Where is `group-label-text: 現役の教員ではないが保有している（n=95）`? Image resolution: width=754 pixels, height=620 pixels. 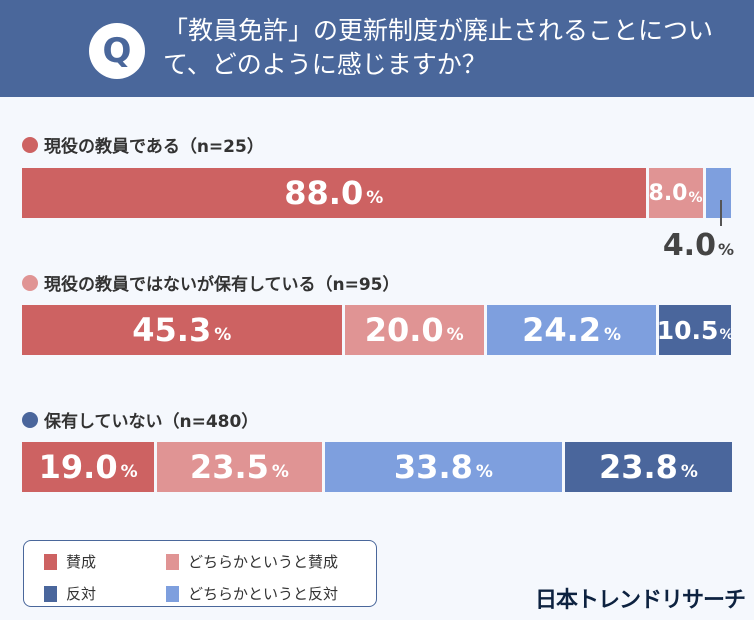
group-label-text: 現役の教員ではないが保有している（n=95） is located at coordinates (222, 285).